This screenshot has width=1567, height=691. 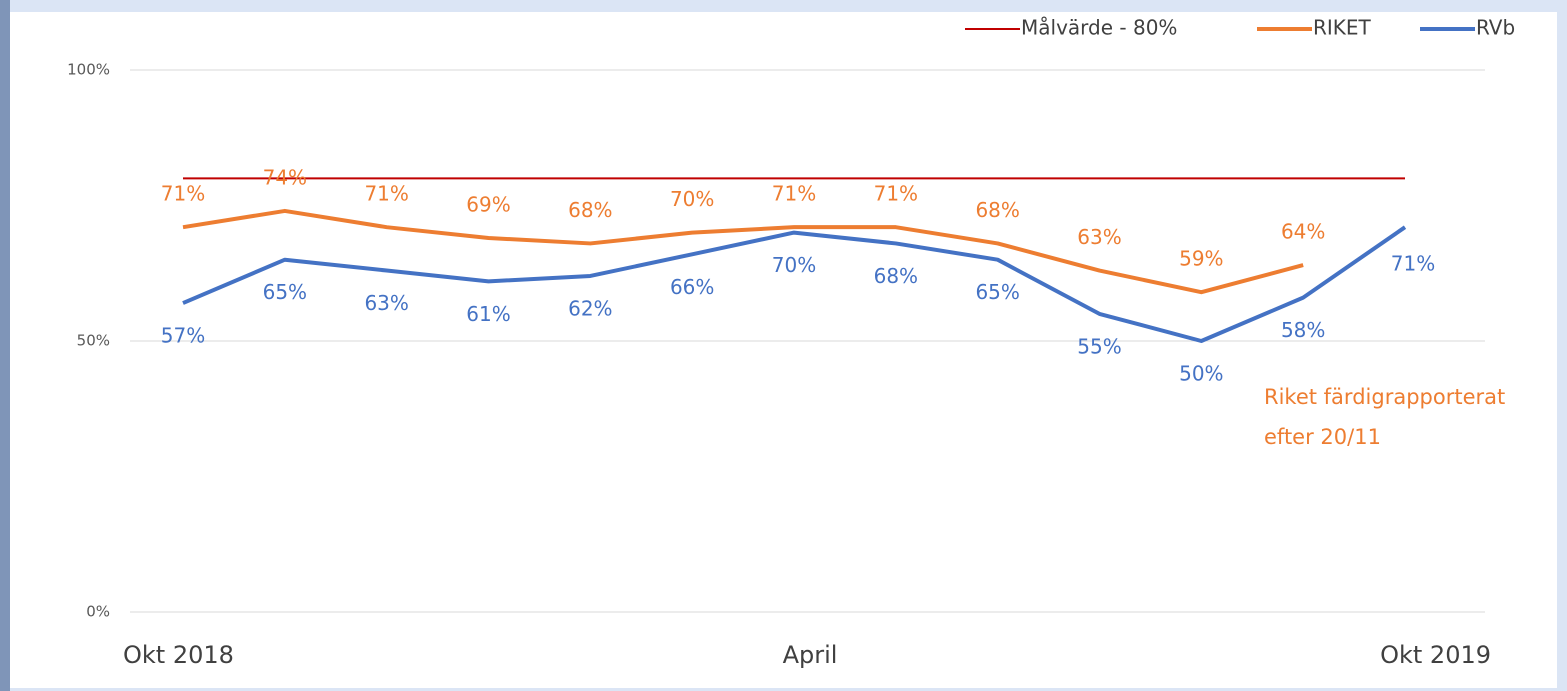 What do you see at coordinates (1384, 397) in the screenshot?
I see `annotation: Riket färdigrapporterat` at bounding box center [1384, 397].